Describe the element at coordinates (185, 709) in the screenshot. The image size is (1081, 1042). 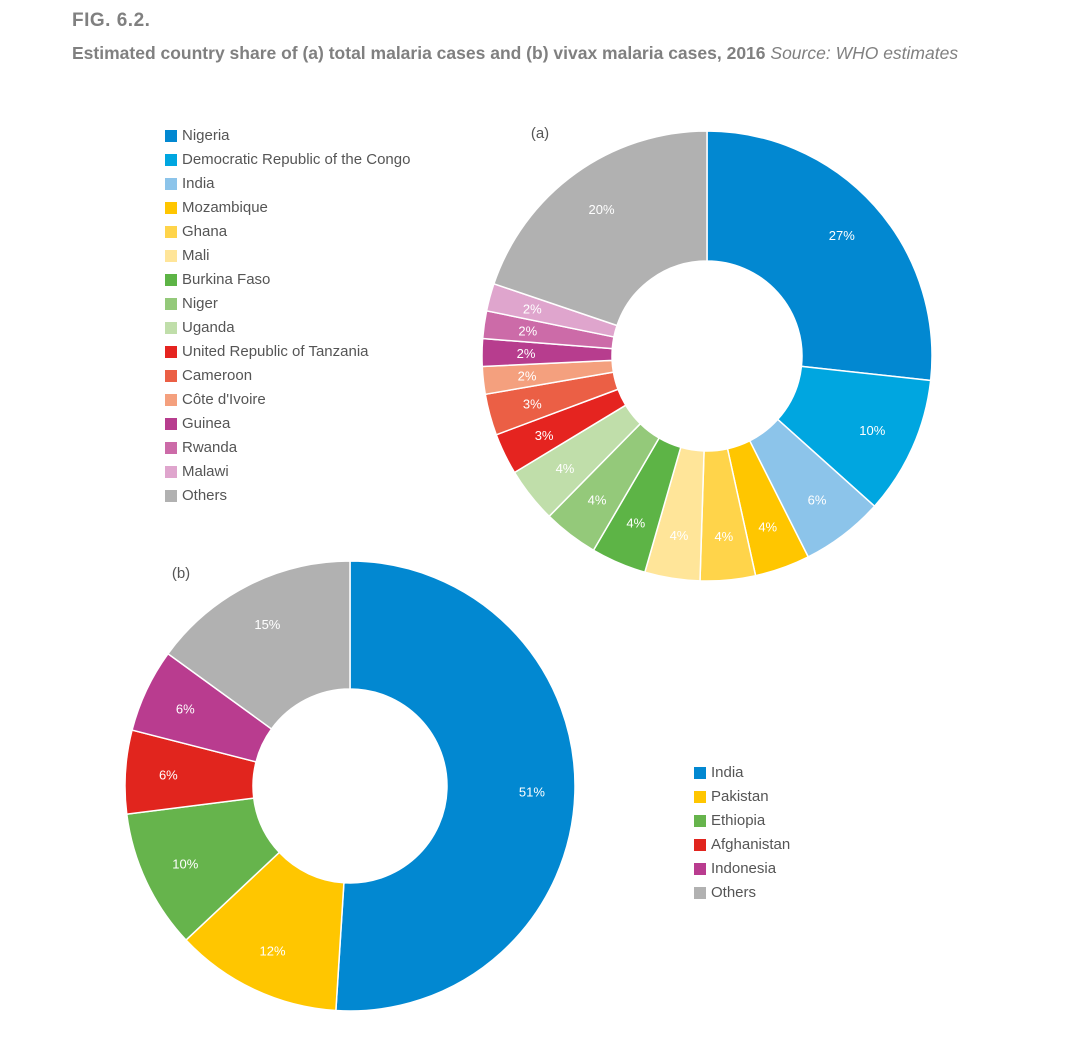
I see `data-label-indonesia: 6%` at that location.